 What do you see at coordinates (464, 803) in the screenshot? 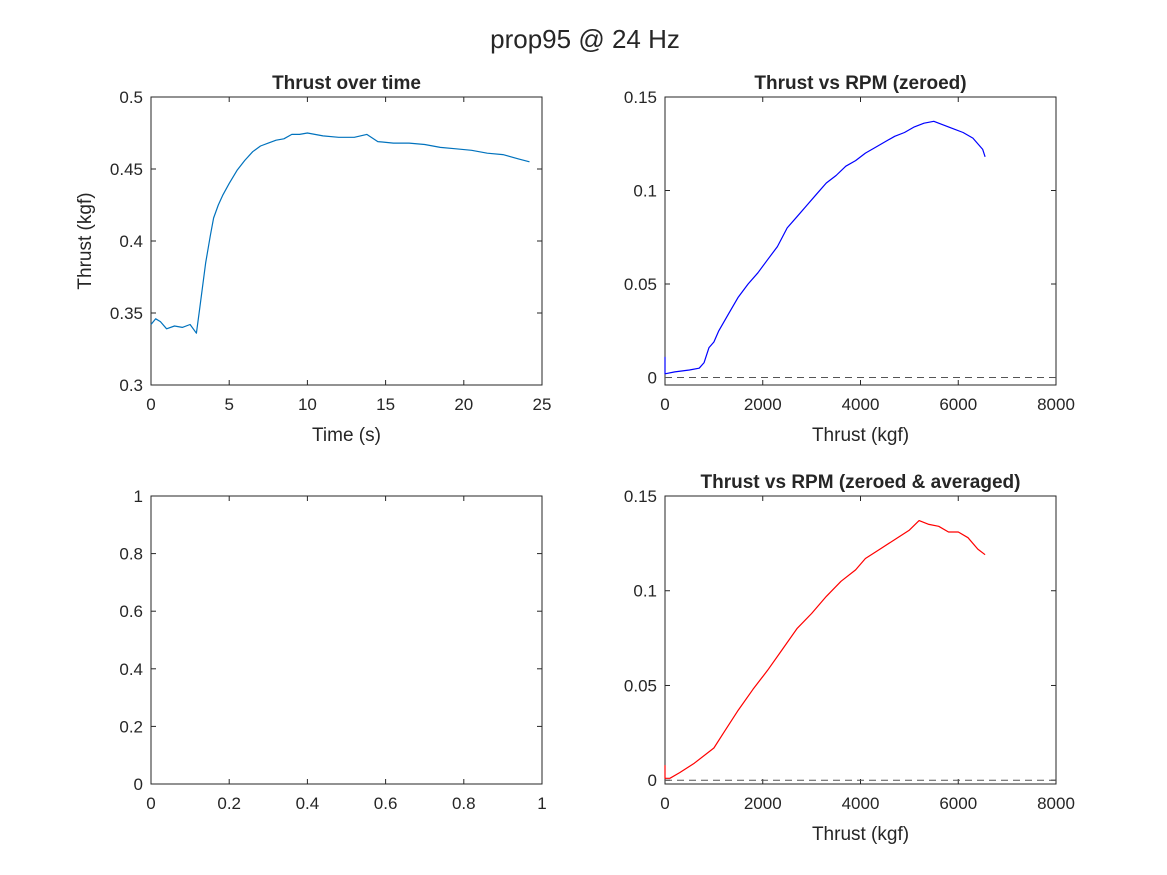
I see `x-tick-label: 0.8` at bounding box center [464, 803].